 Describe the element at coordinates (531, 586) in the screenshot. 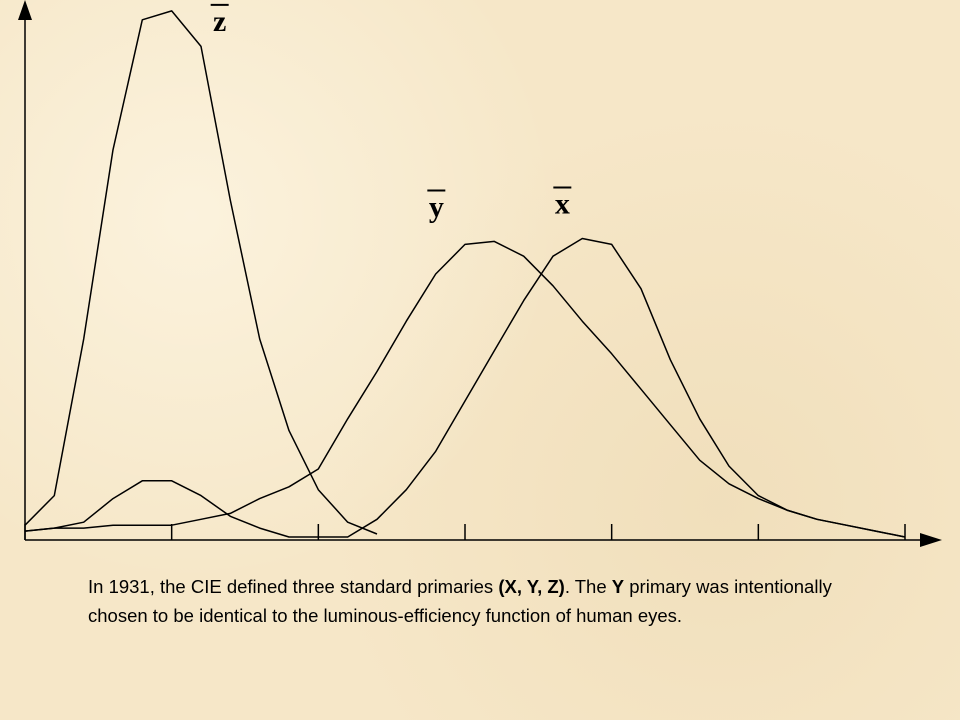

I see `caption-text: (X, Y, Z)` at that location.